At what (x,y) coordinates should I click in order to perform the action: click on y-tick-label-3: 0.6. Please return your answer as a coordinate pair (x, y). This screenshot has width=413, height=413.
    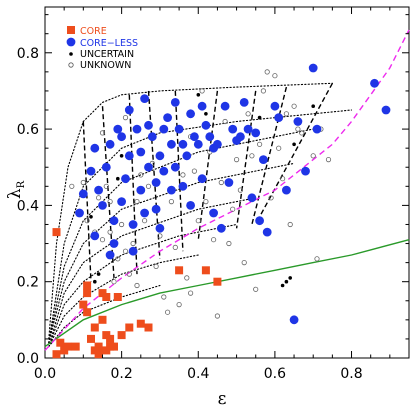
    Looking at the image, I should click on (28, 130).